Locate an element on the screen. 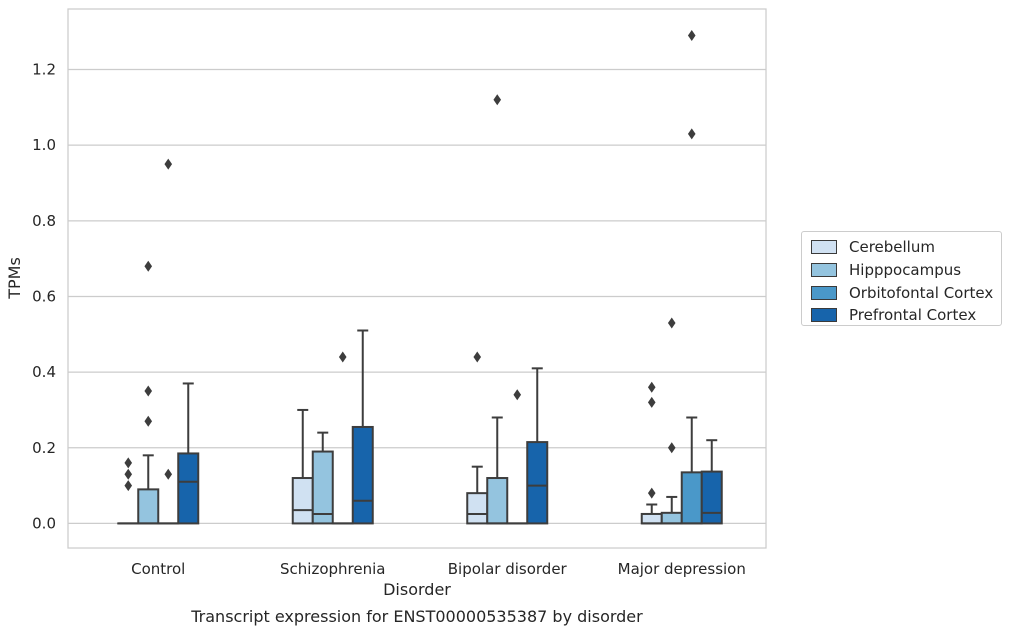  y-tick-label: 0.4 is located at coordinates (44, 372).